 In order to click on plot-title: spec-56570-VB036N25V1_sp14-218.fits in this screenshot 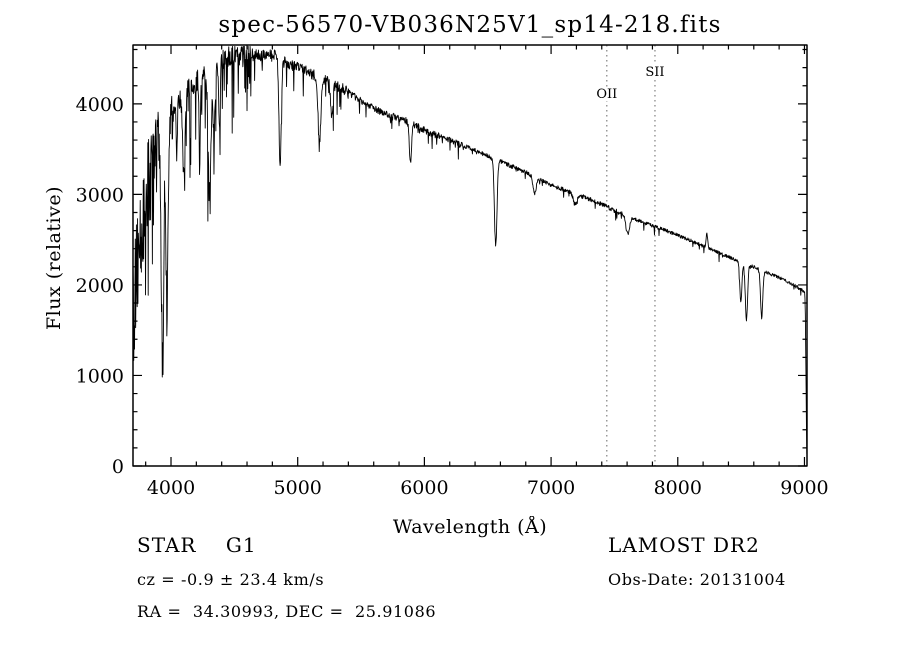, I will do `click(470, 25)`.